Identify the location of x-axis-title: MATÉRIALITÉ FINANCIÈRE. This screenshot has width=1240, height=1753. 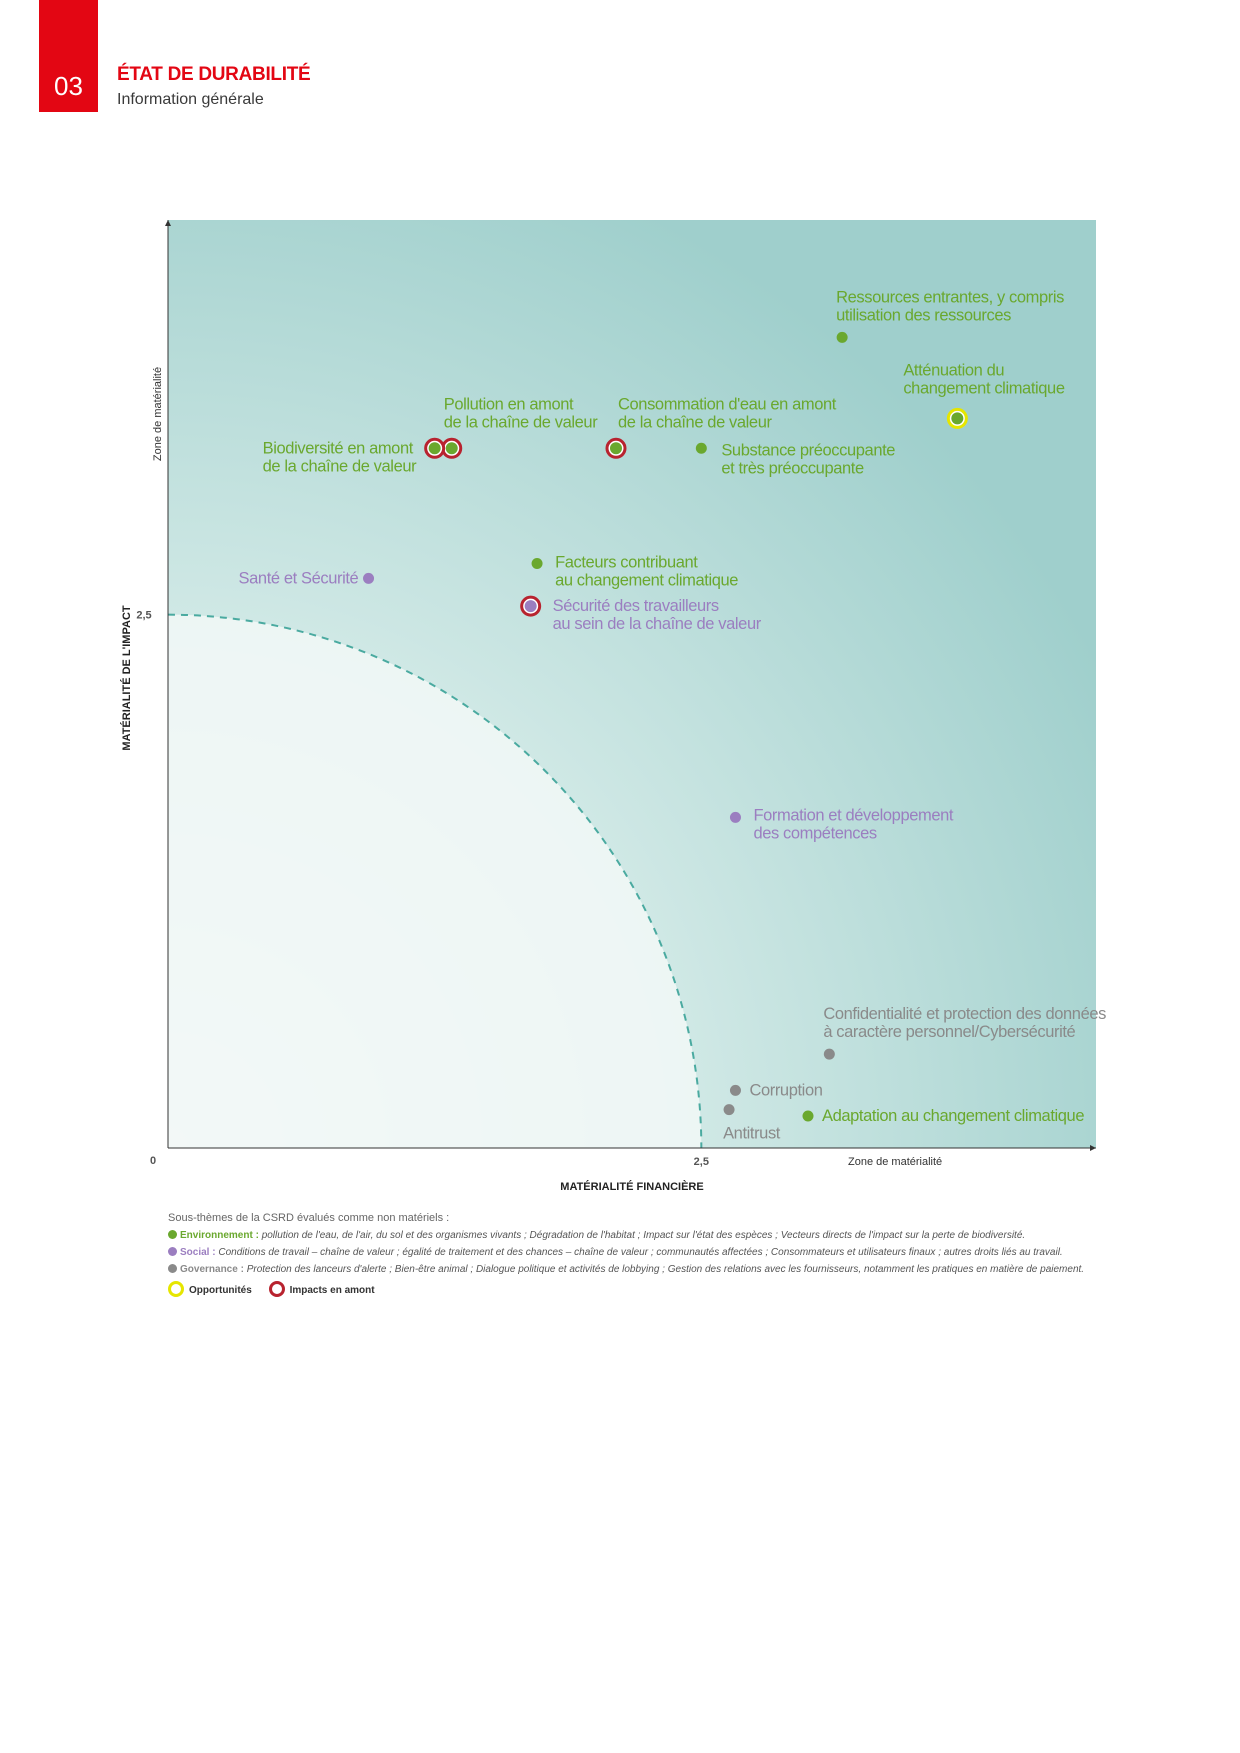
(631, 1186).